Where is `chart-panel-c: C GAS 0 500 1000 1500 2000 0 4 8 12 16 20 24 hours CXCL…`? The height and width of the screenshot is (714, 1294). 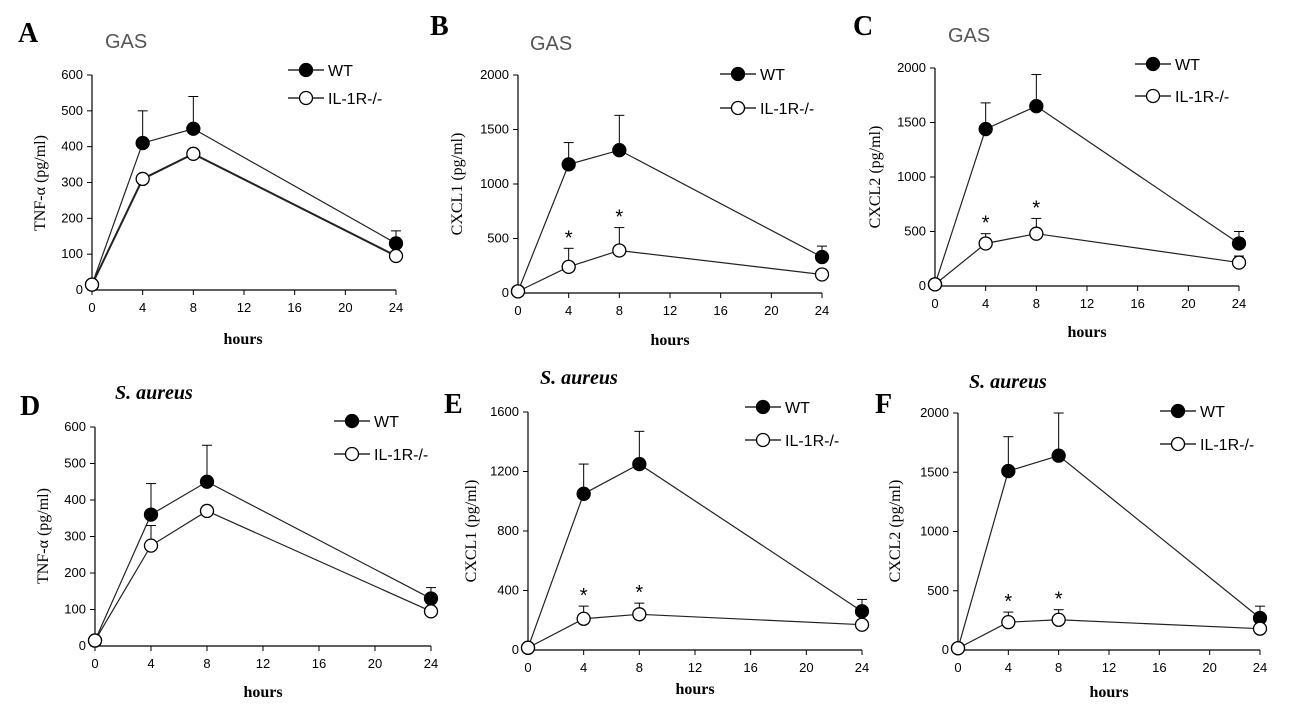 chart-panel-c: C GAS 0 500 1000 1500 2000 0 4 8 12 16 20 24 hours CXCL… is located at coordinates (1049, 176).